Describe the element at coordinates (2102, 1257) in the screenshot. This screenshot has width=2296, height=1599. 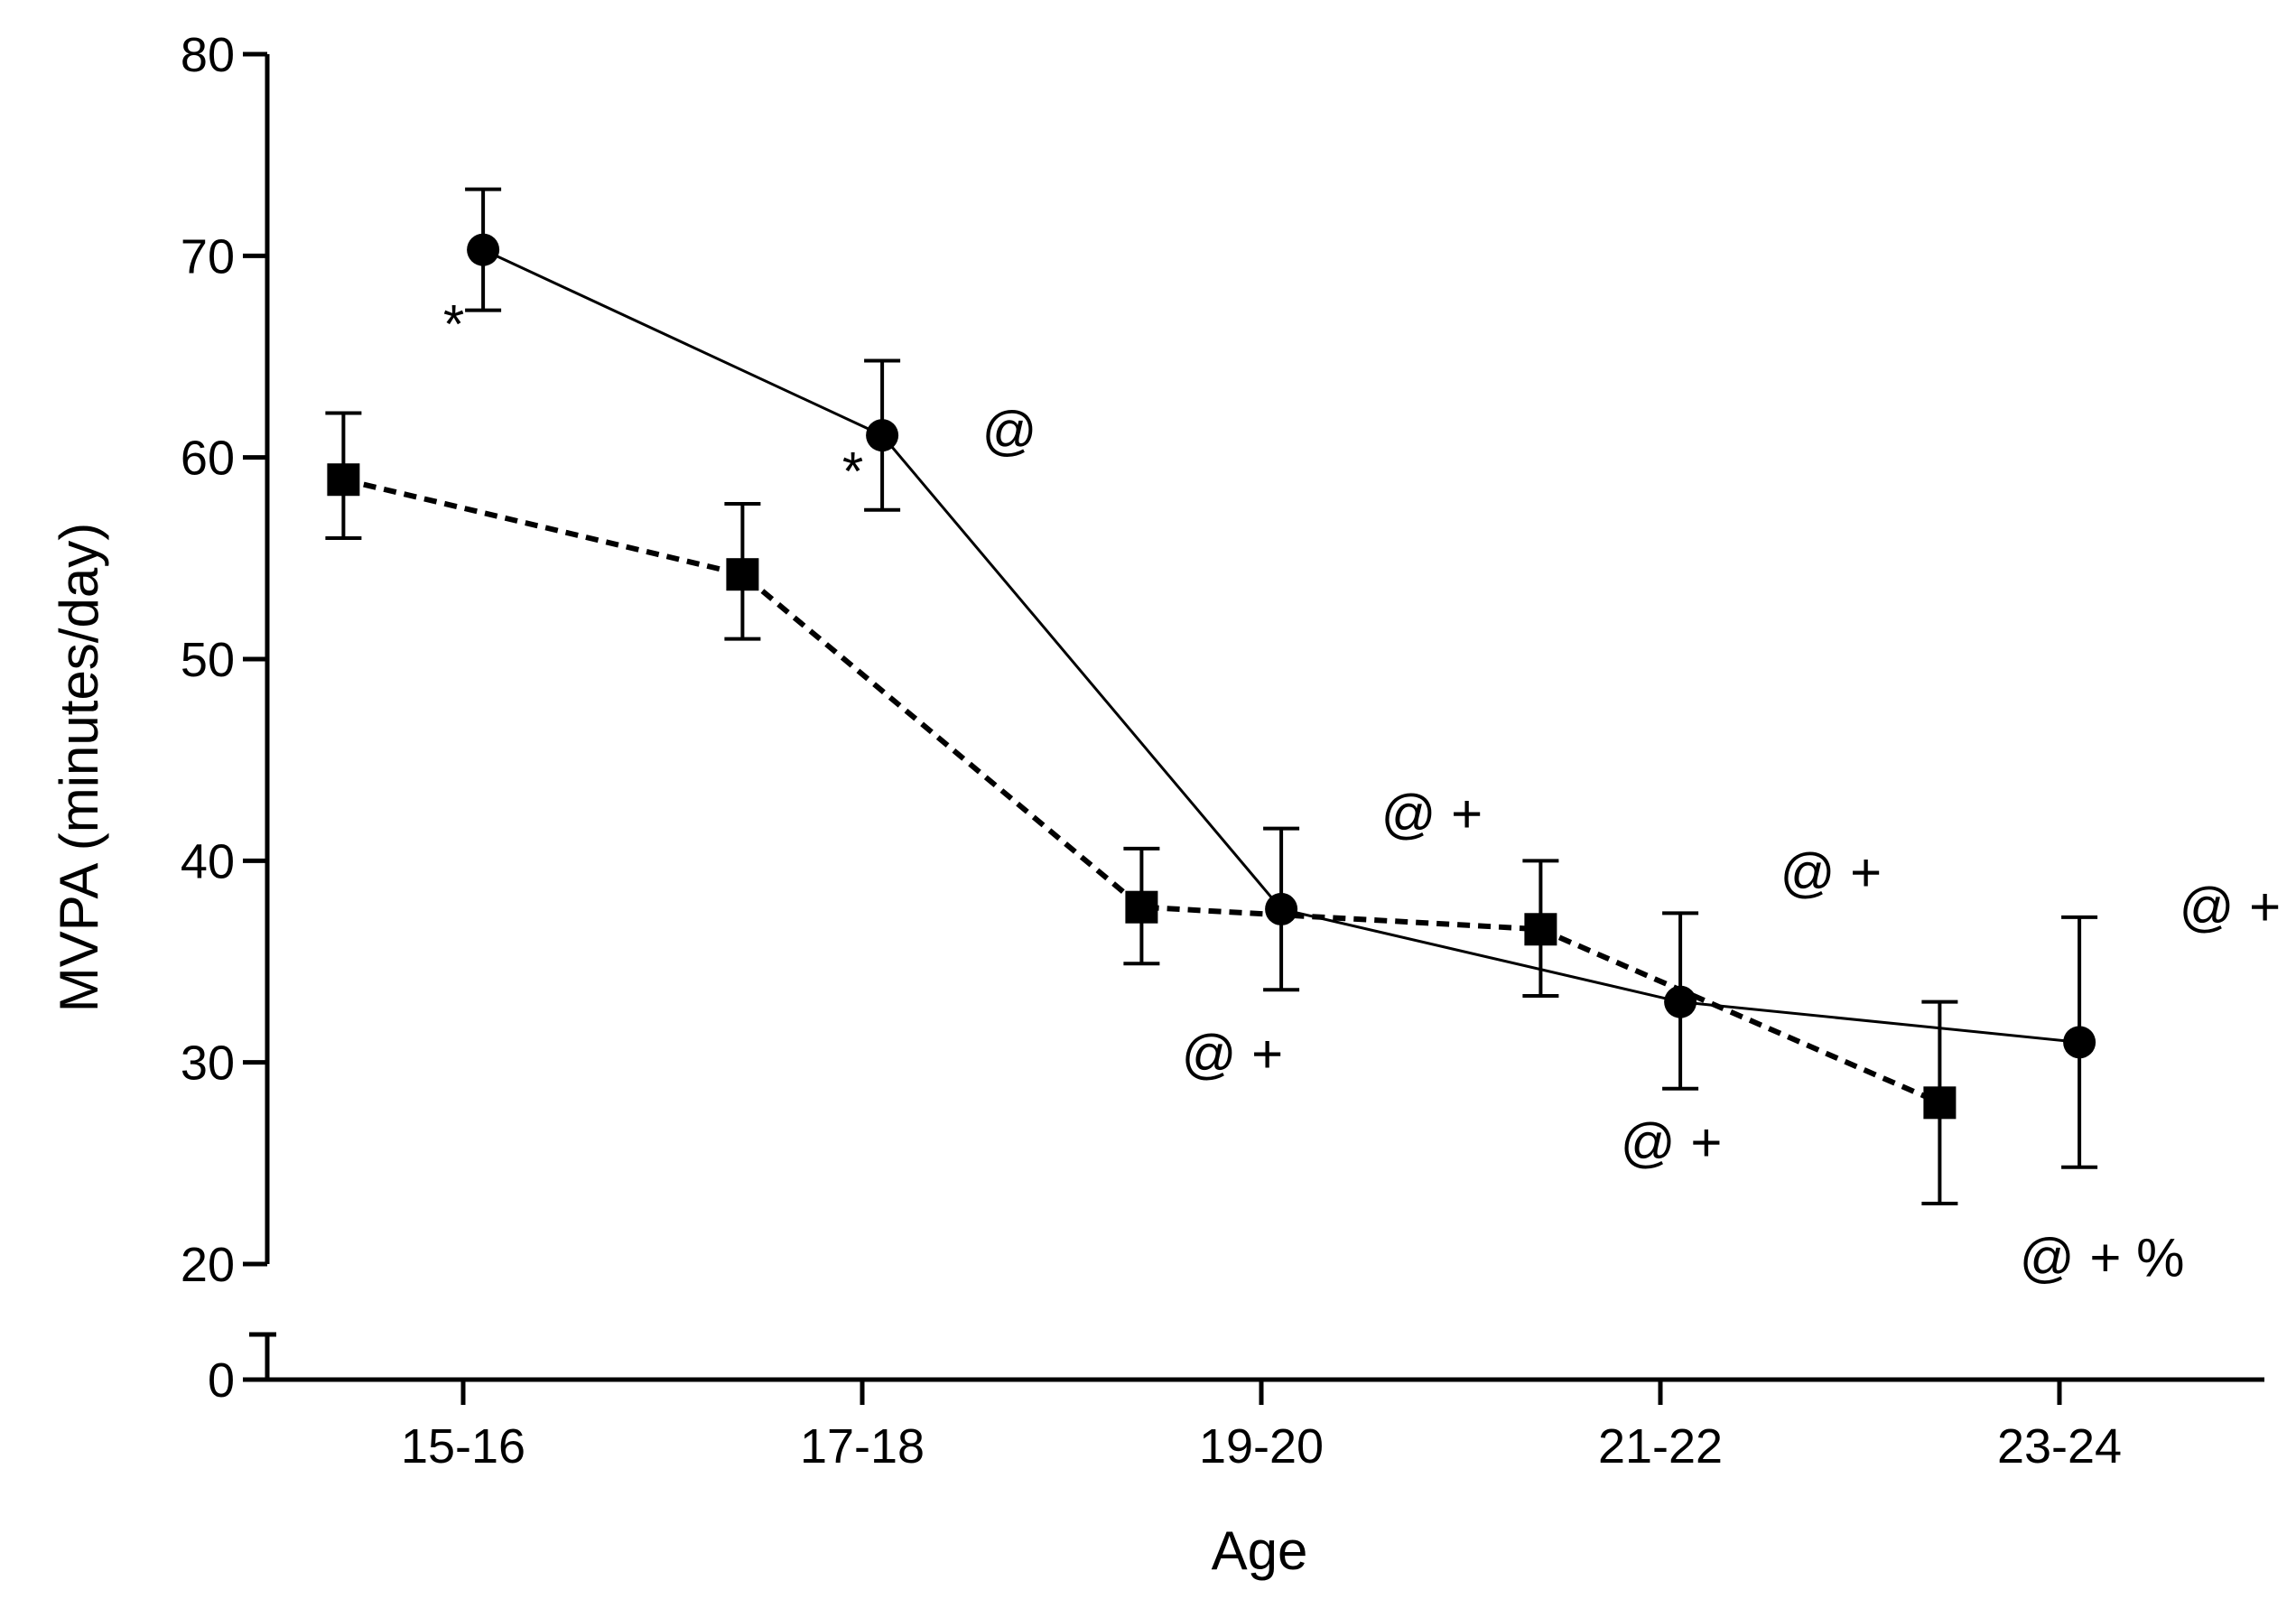
I see `significance-annotation: @ + %` at that location.